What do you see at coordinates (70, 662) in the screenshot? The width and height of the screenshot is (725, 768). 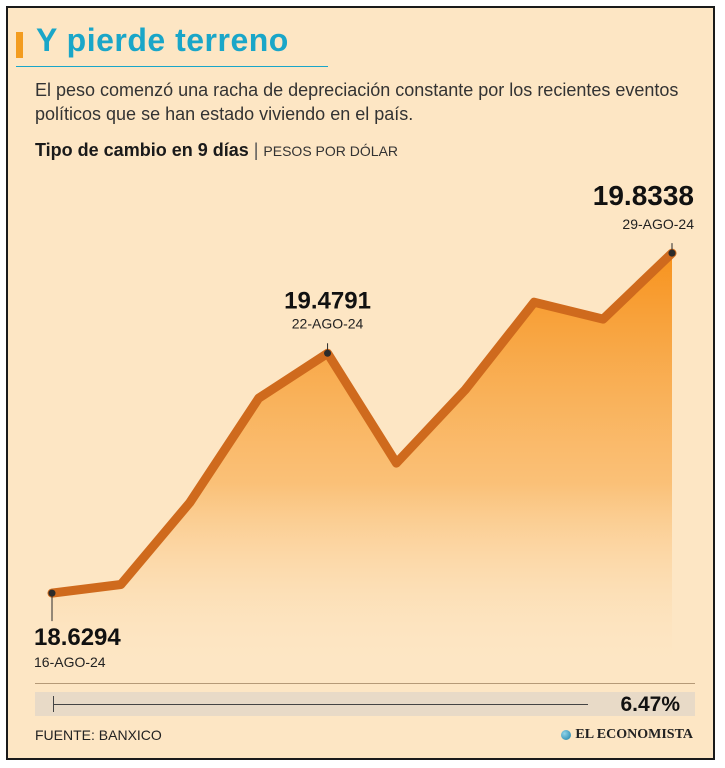 I see `annotation-date: 16-AGO-24` at bounding box center [70, 662].